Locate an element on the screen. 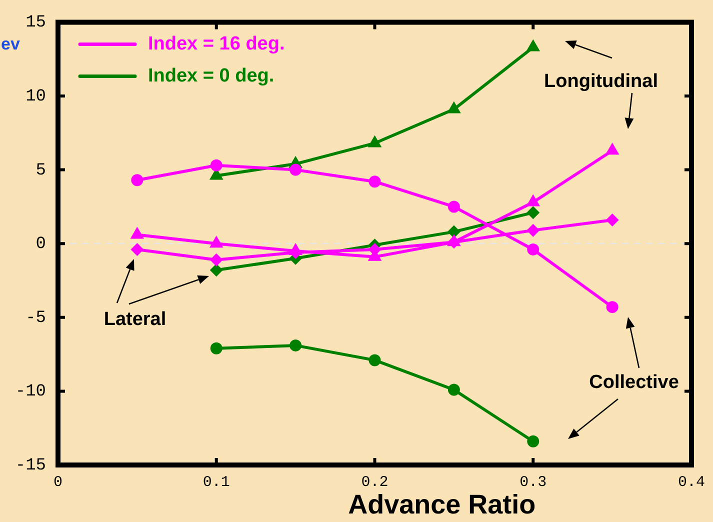 This screenshot has width=713, height=522. y-tick-label: 10 is located at coordinates (36, 97).